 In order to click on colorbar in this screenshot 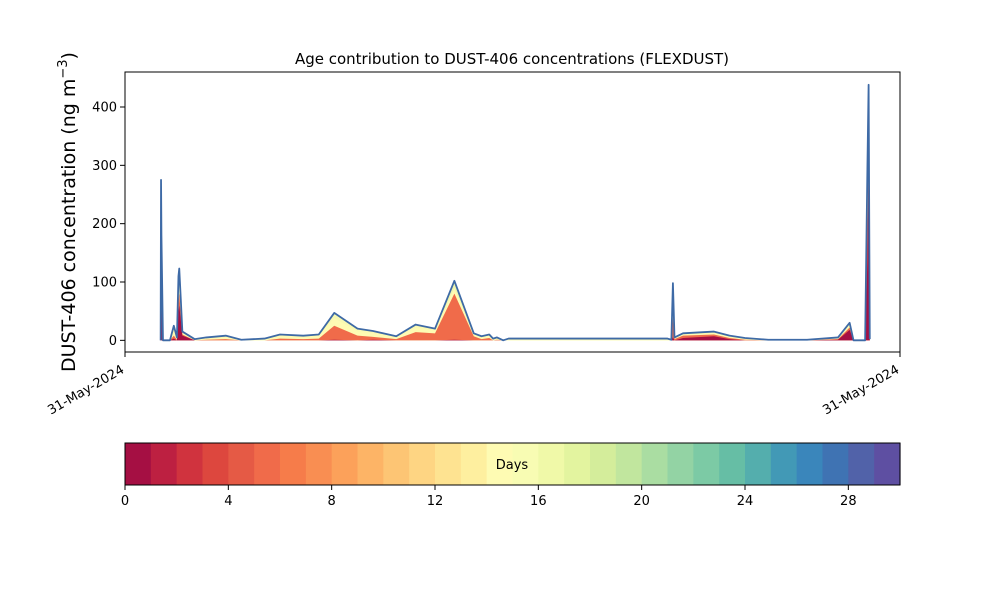, I will do `click(513, 464)`.